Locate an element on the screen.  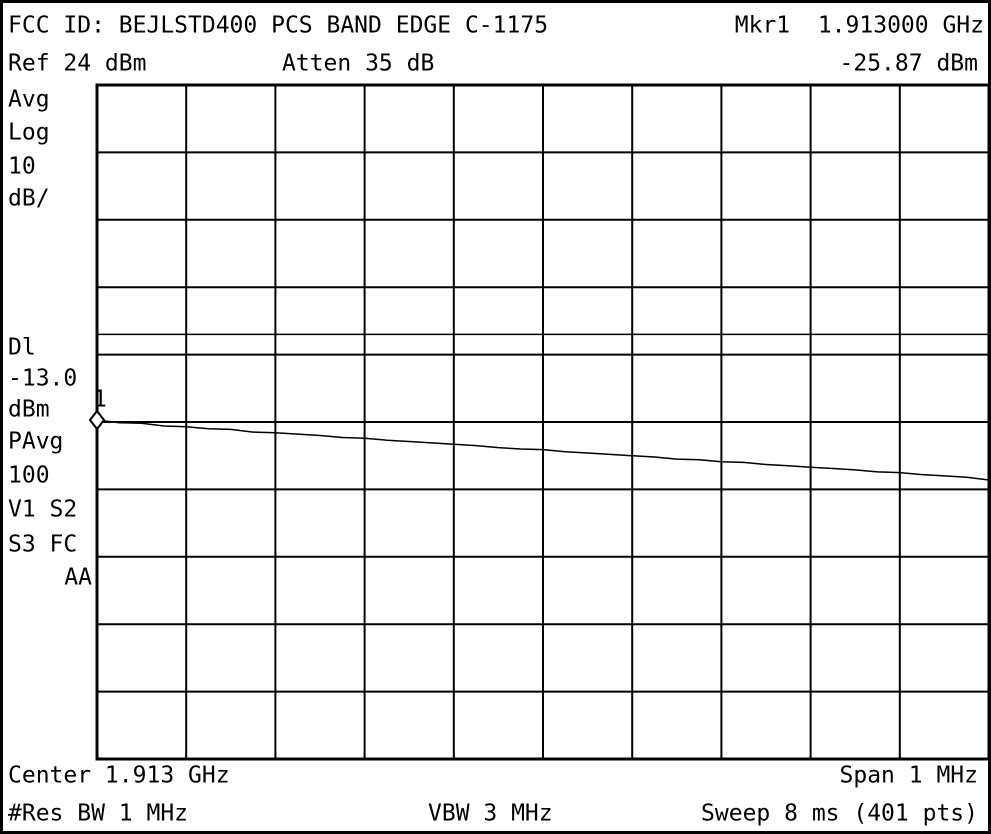
vbw: VBW 3 MHz is located at coordinates (490, 814).